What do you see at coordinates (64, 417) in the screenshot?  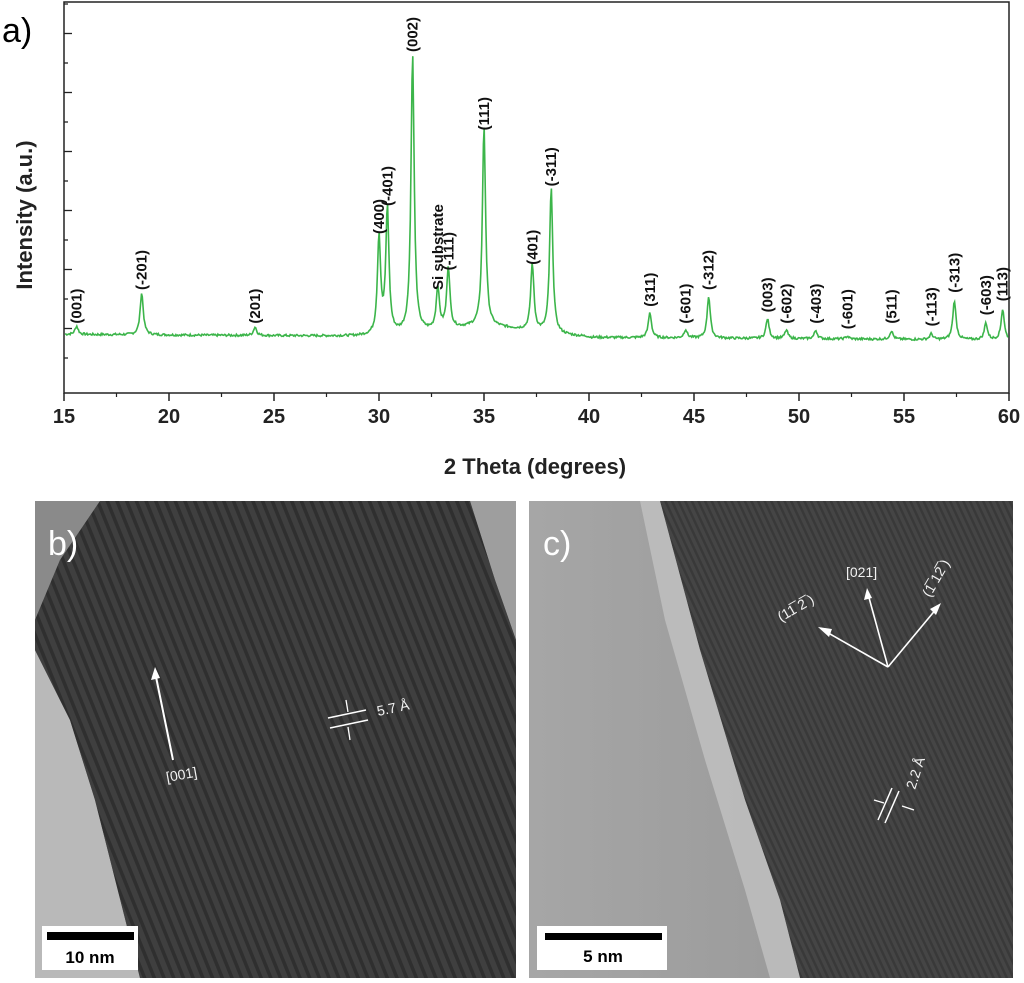 I see `x-tick-label: 15` at bounding box center [64, 417].